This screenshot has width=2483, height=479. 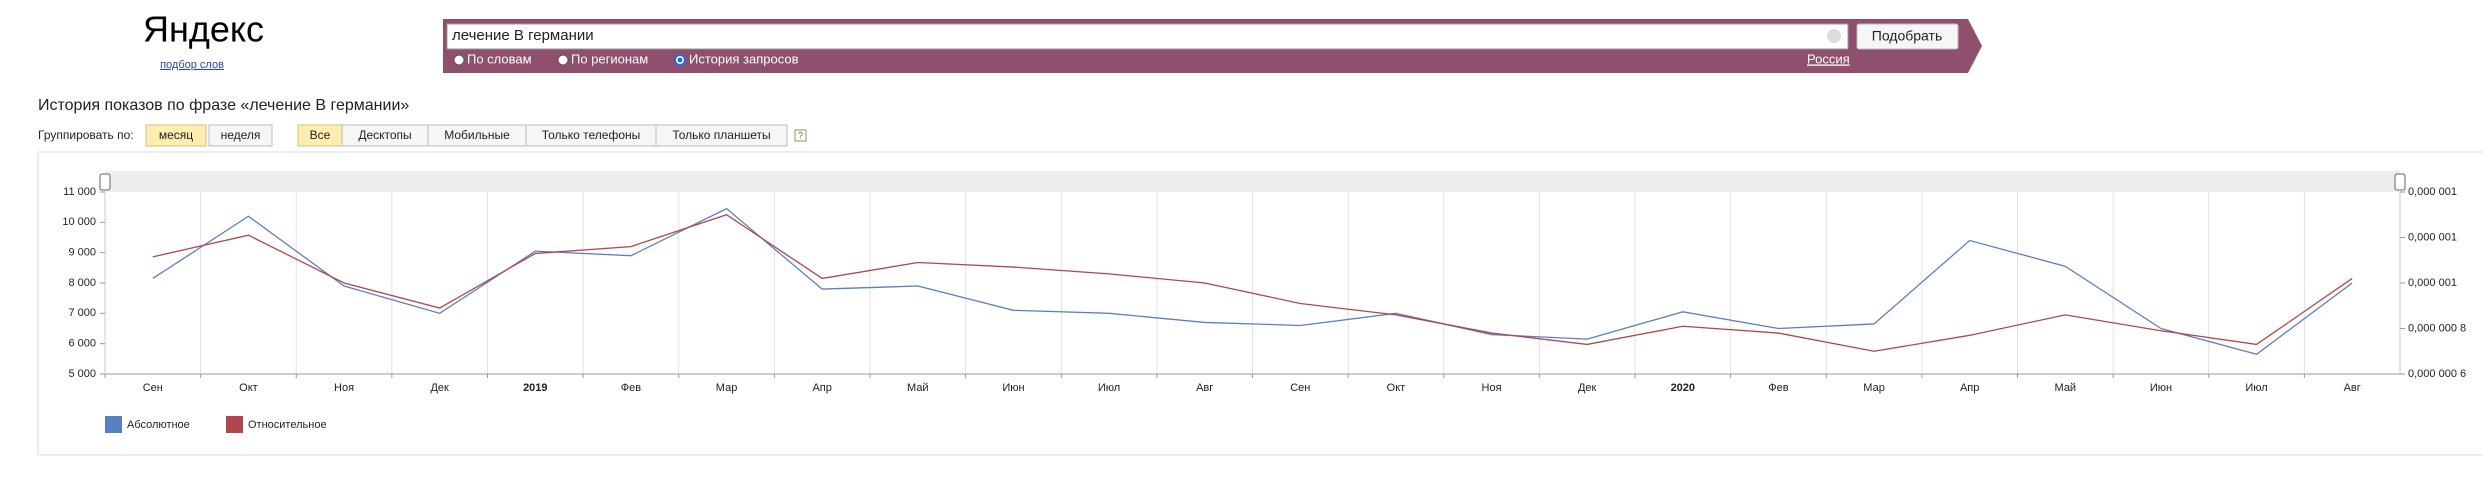 I want to click on submit-button, so click(x=1907, y=36).